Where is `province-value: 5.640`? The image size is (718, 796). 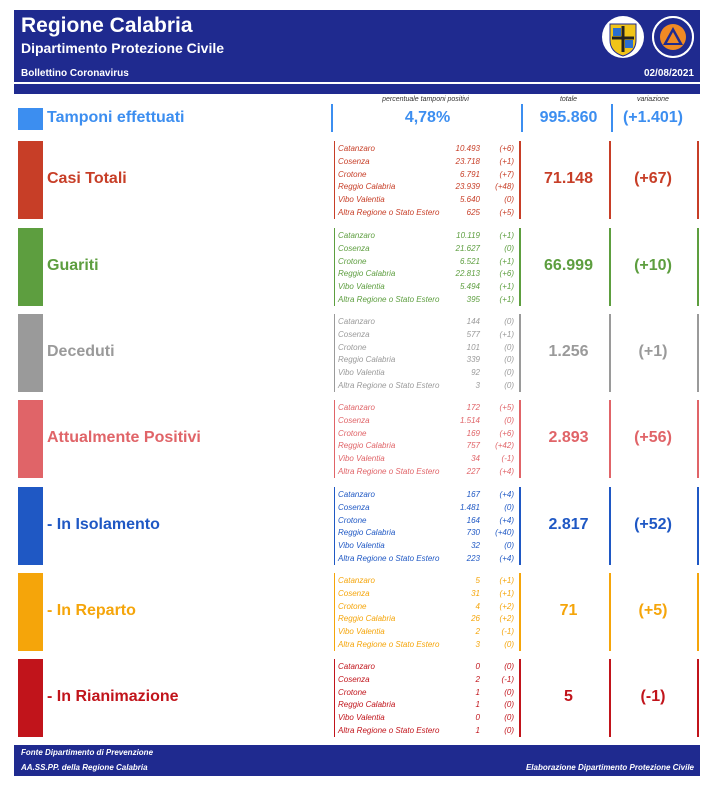
province-value: 5.640 is located at coordinates (469, 200).